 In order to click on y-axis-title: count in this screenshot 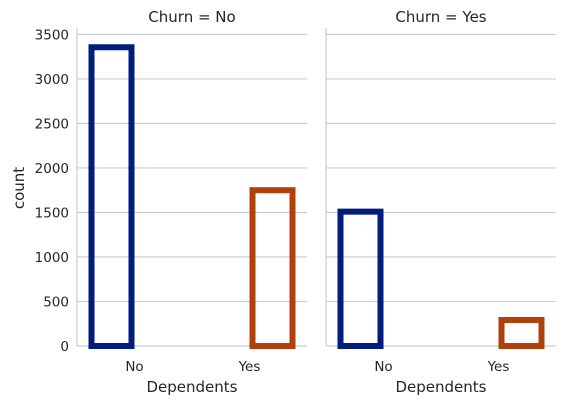, I will do `click(19, 188)`.